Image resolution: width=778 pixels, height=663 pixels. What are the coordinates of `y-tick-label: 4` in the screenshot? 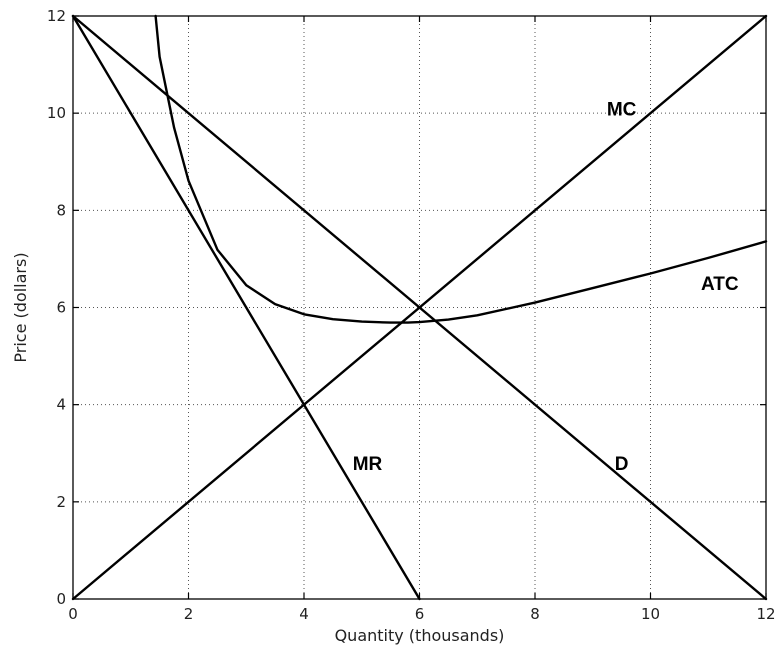 It's located at (61, 405).